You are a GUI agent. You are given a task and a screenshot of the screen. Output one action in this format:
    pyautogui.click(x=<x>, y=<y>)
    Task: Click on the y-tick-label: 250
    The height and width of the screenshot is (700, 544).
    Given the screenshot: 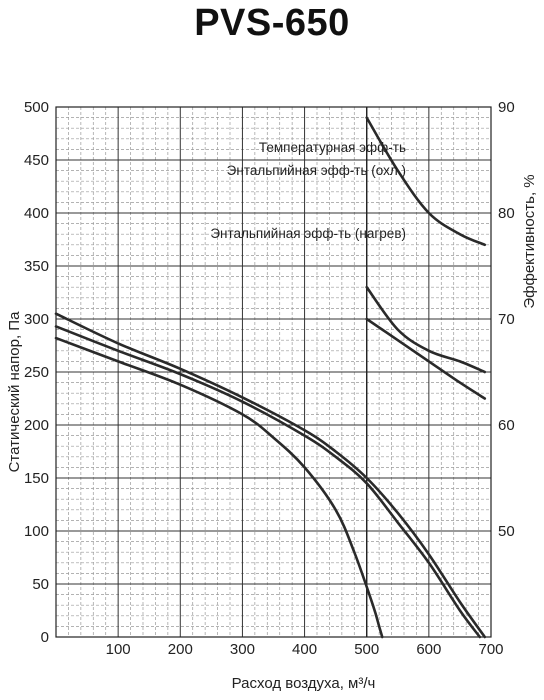 What is the action you would take?
    pyautogui.click(x=36, y=372)
    